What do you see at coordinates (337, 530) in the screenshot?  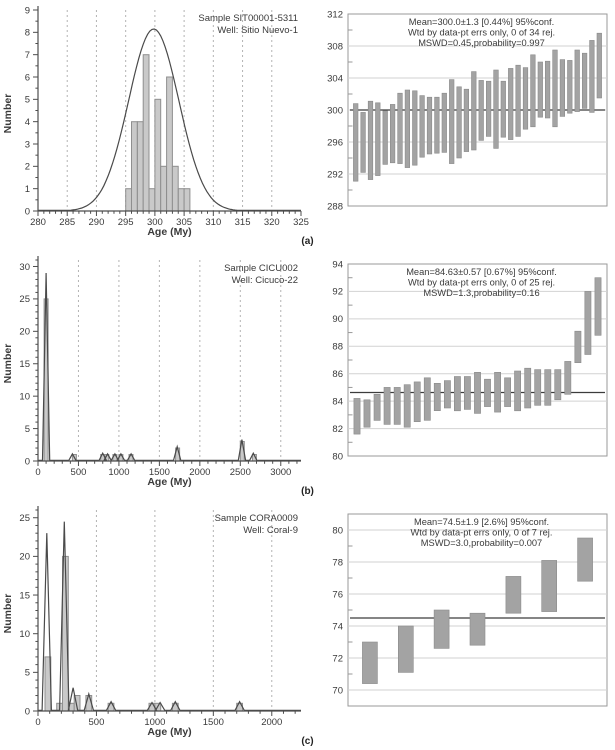 I see `y-tick-label: 80` at bounding box center [337, 530].